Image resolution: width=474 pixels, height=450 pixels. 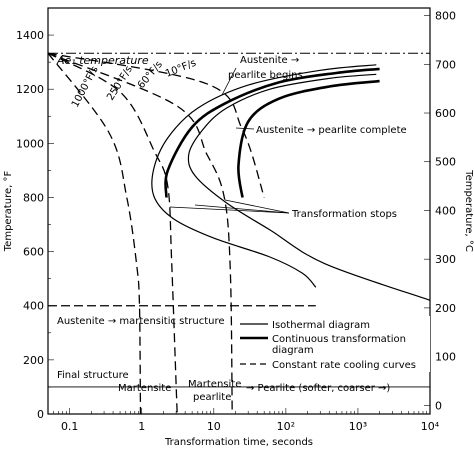 I want to click on y-axis-right-ticks: 0 100 200 300 400 500 600 700 800, so click(x=440, y=211).